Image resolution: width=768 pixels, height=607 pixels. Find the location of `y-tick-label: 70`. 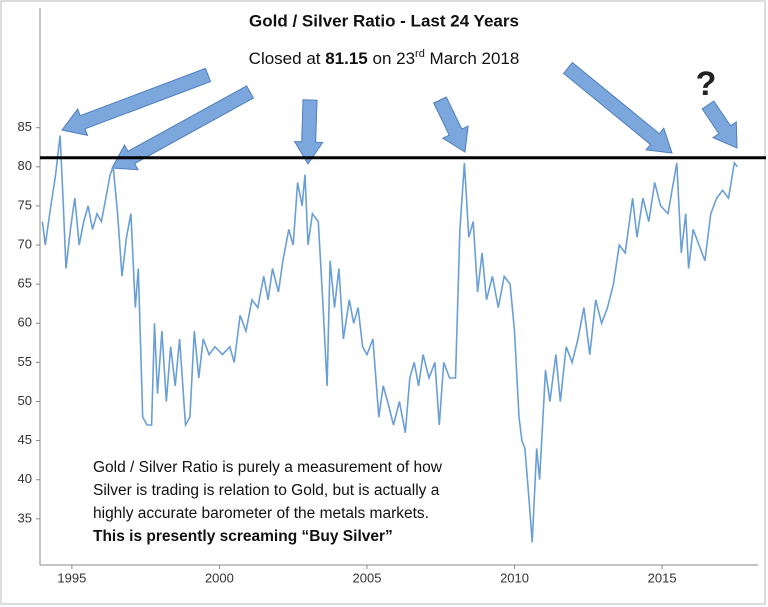

y-tick-label: 70 is located at coordinates (25, 243).